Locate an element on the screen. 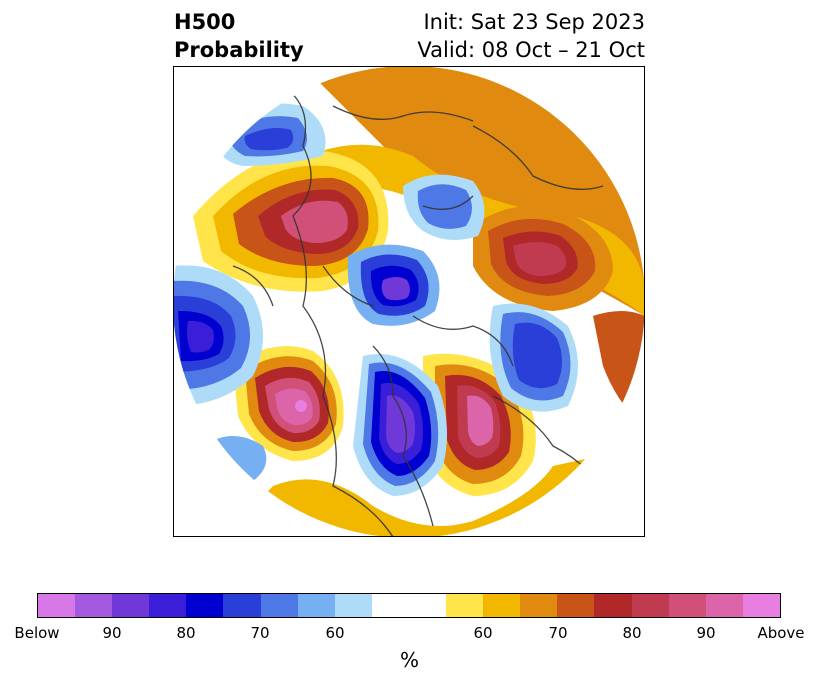 The height and width of the screenshot is (686, 819). colorbar-tick-label: Above is located at coordinates (781, 633).